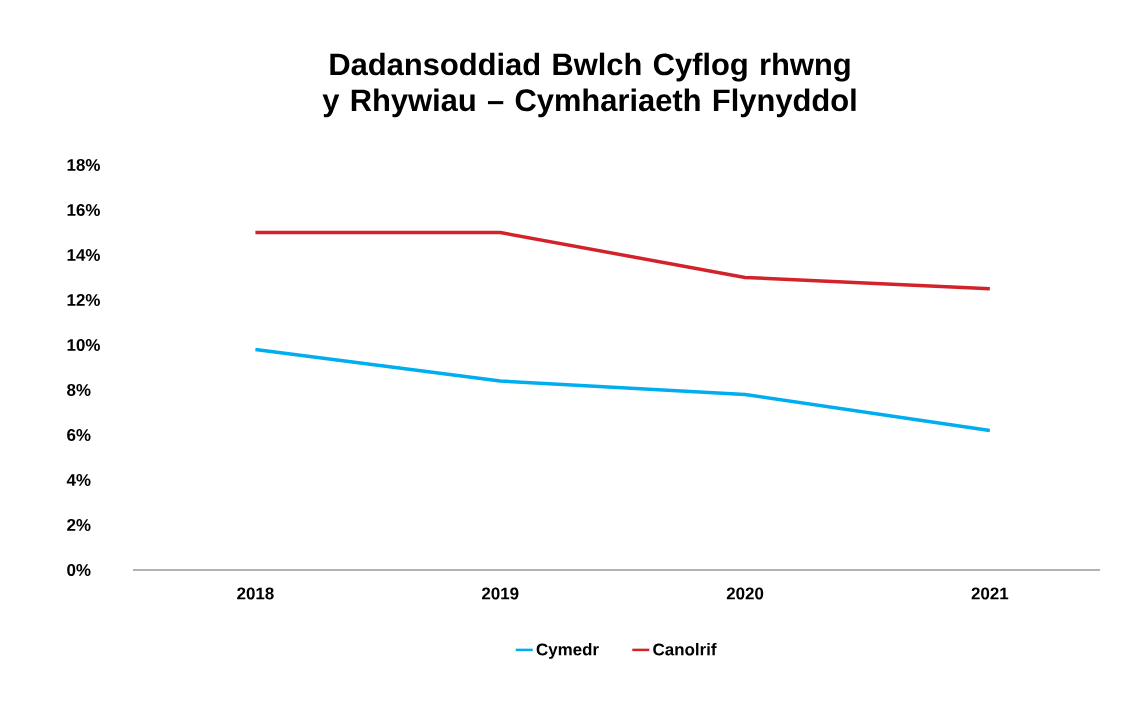 The width and height of the screenshot is (1141, 722). Describe the element at coordinates (589, 85) in the screenshot. I see `chart-title: Dadansoddiad Bwlch Cyflog rhwng y Rhywiau – Cymhariaeth Flynyddol` at that location.